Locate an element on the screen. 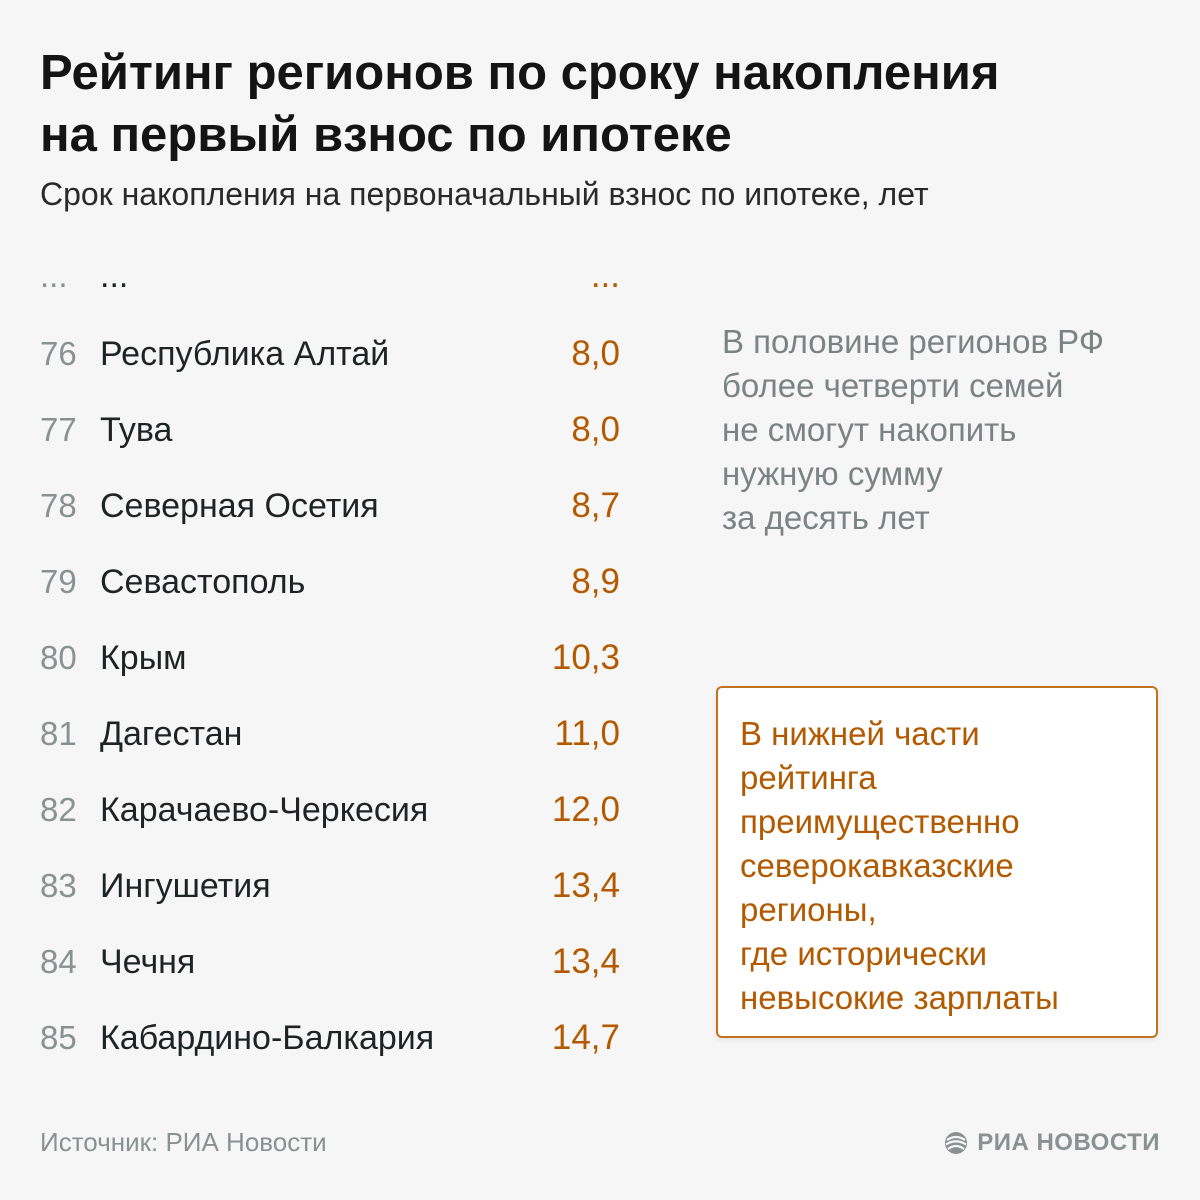  region-cell: Северная Осетия is located at coordinates (239, 506).